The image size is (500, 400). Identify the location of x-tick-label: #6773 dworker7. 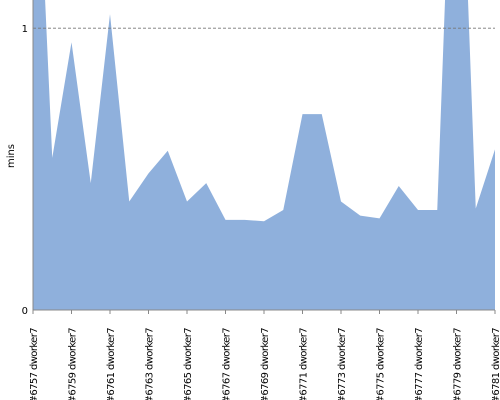
(342, 364).